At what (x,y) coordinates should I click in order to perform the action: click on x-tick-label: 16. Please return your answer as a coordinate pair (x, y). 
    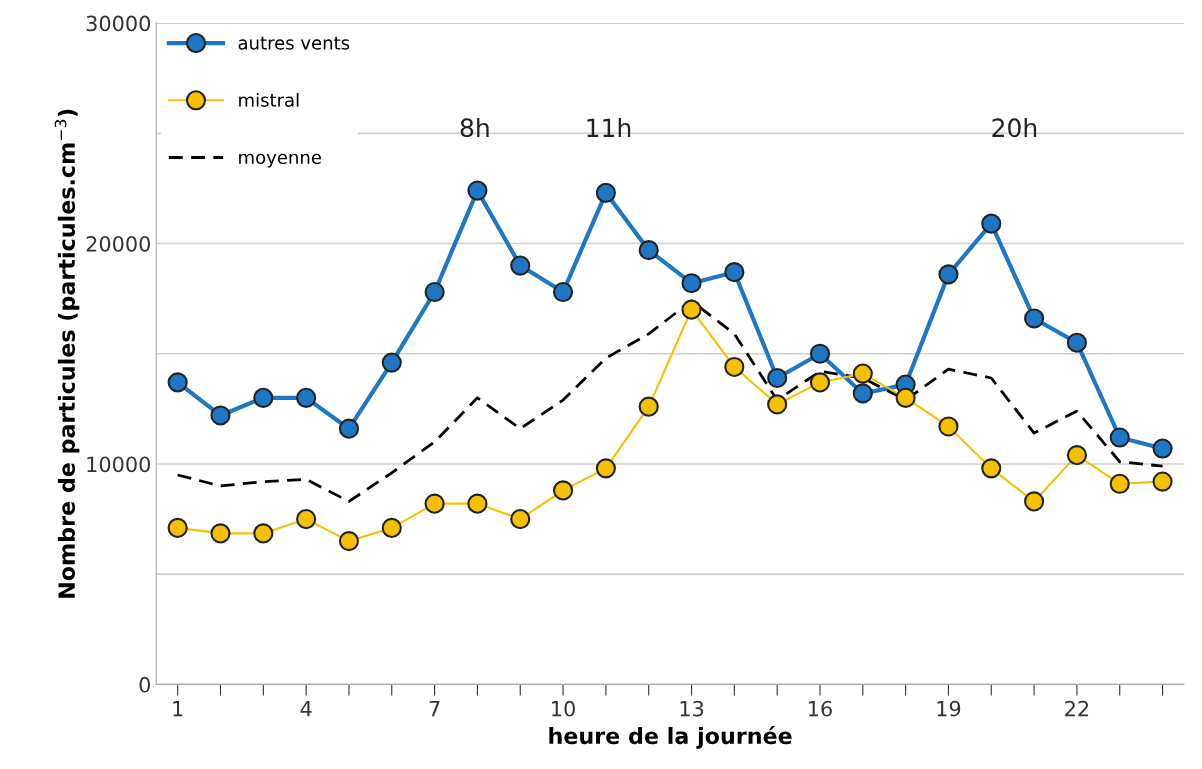
    Looking at the image, I should click on (820, 708).